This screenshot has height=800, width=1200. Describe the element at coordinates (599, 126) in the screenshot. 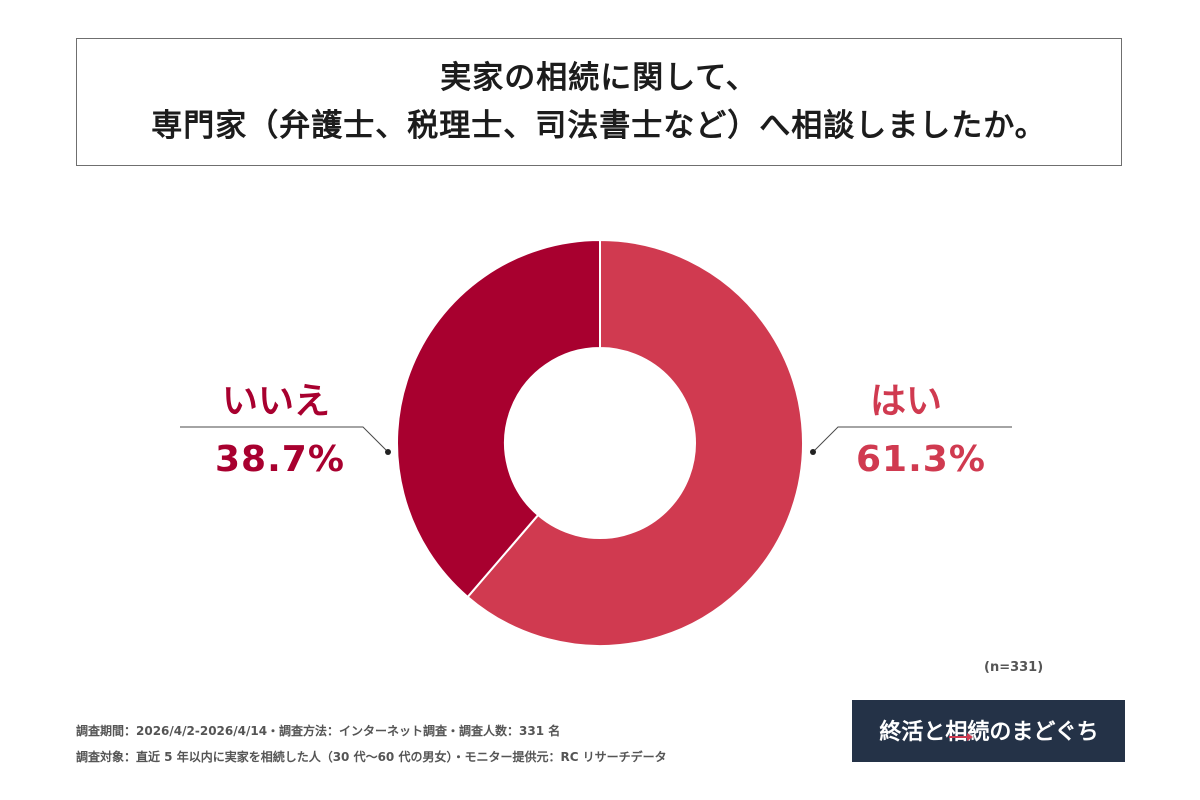

I see `chart-title-line-2: 専門家（弁護士、税理士、司法書士など）へ相談しましたか。` at that location.